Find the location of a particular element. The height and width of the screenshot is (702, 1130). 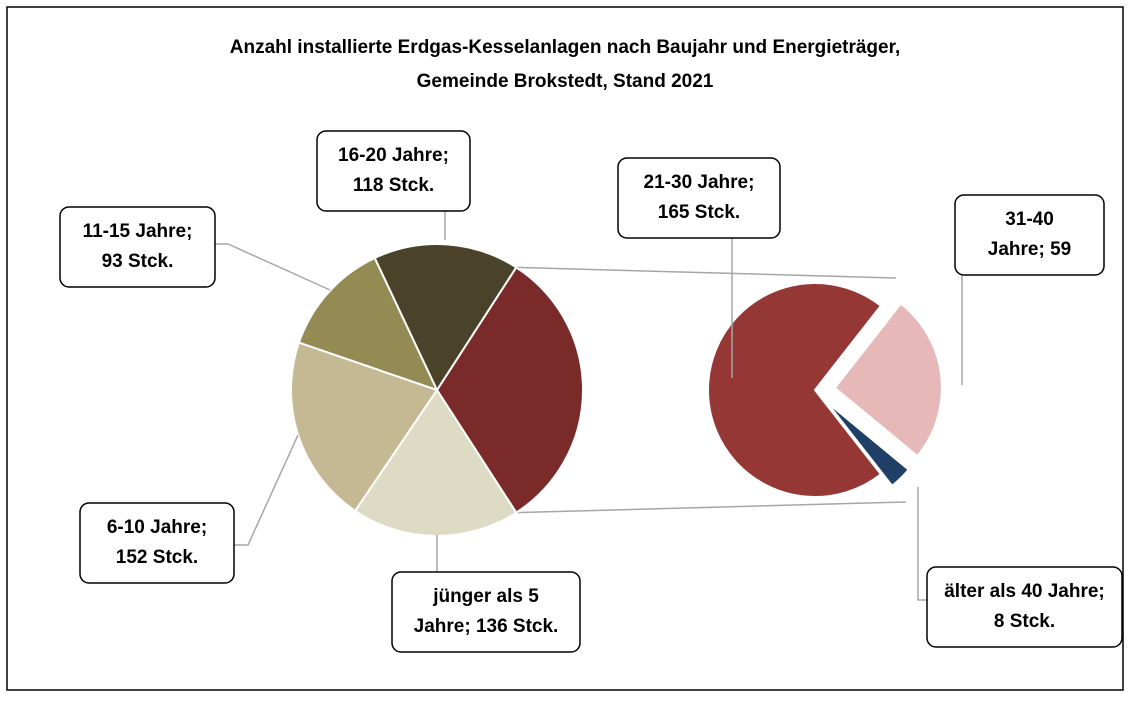

data-label: 165 Stck. is located at coordinates (699, 212).